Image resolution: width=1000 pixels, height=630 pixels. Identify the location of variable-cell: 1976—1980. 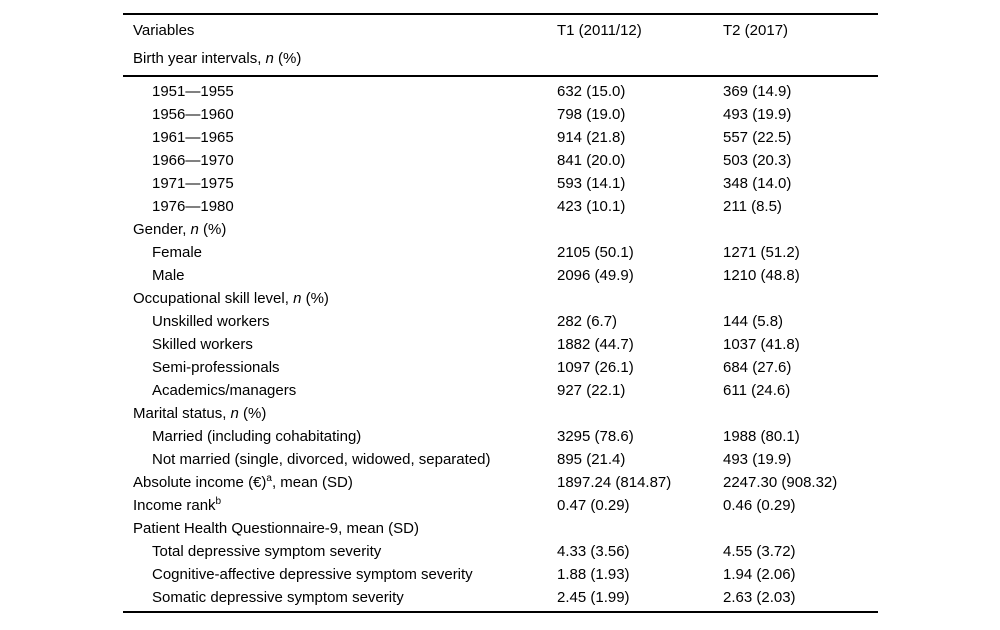
(335, 206).